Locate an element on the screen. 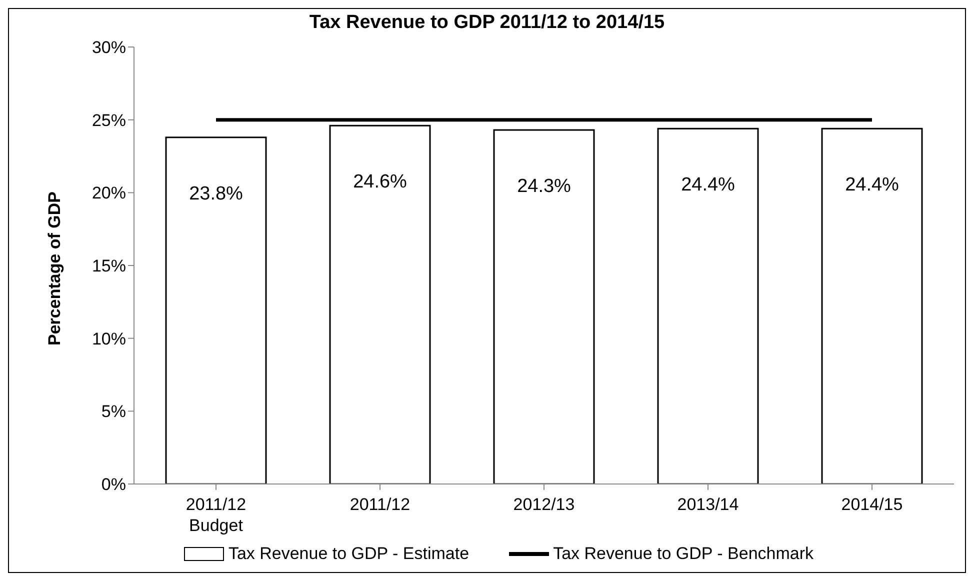 The height and width of the screenshot is (583, 976). x-tick-label: 2011/12 Budget is located at coordinates (216, 515).